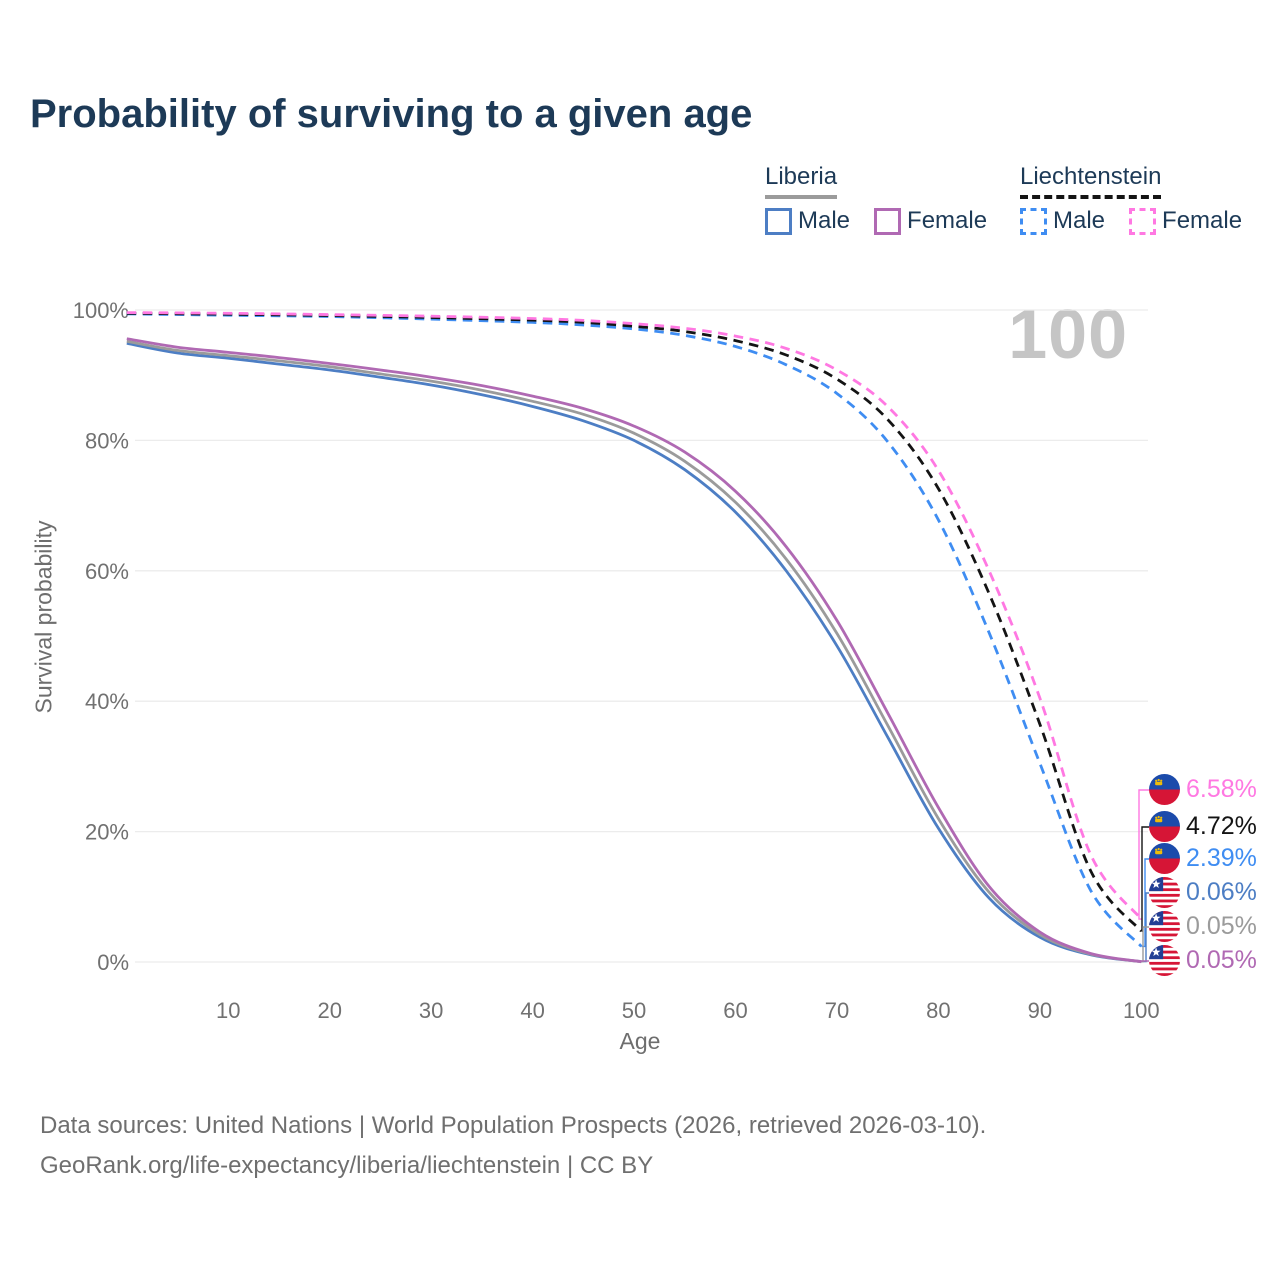 Image resolution: width=1280 pixels, height=1280 pixels. What do you see at coordinates (1091, 176) in the screenshot?
I see `legend-country-label: Liechtenstein` at bounding box center [1091, 176].